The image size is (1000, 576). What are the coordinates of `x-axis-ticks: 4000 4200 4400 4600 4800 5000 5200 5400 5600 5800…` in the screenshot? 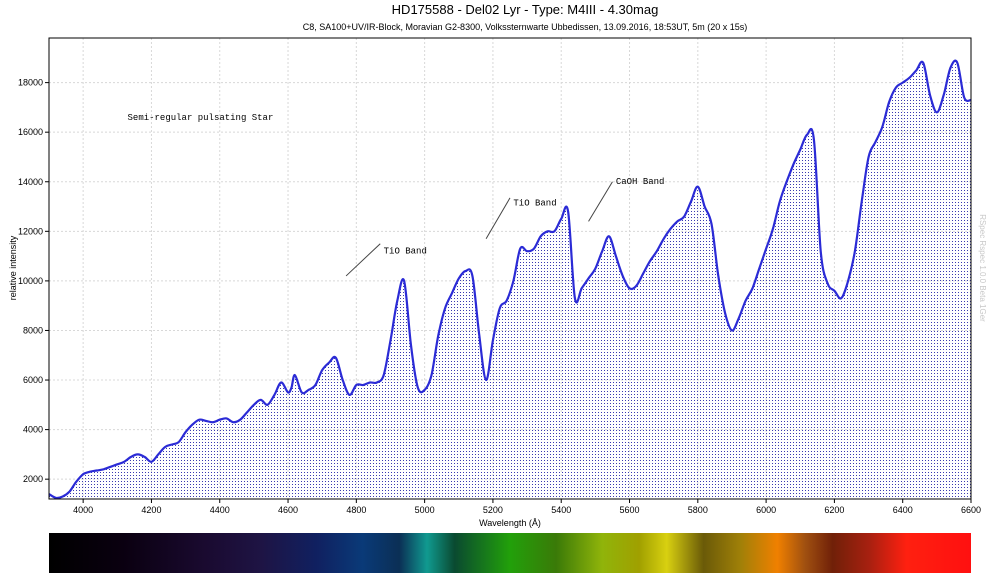 It's located at (527, 507).